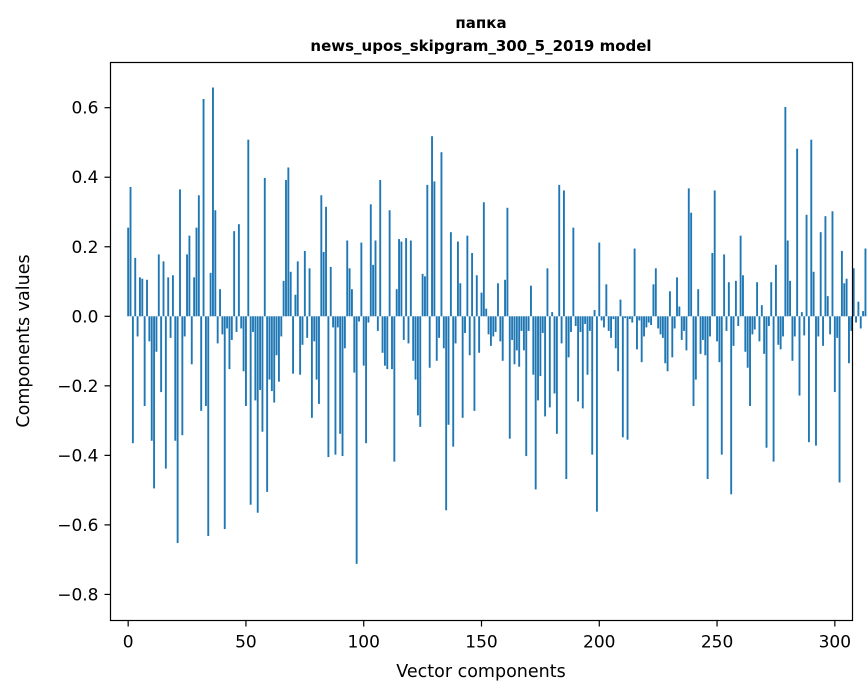 This screenshot has height=696, width=867. What do you see at coordinates (77, 456) in the screenshot?
I see `y-tick-label-2: −0.4` at bounding box center [77, 456].